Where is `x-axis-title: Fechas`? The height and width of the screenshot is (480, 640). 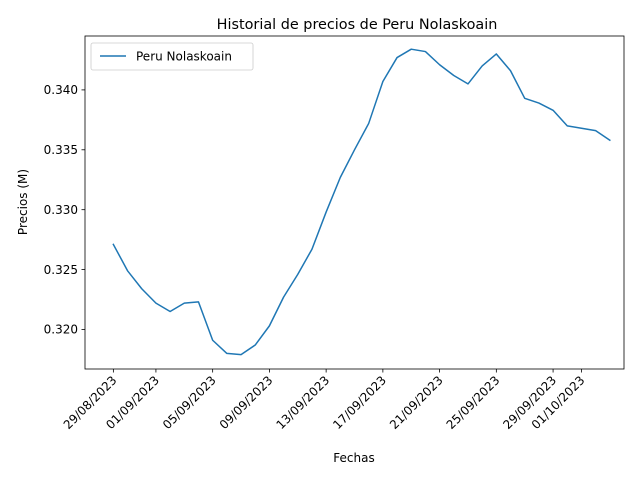
x-axis-title: Fechas is located at coordinates (353, 458).